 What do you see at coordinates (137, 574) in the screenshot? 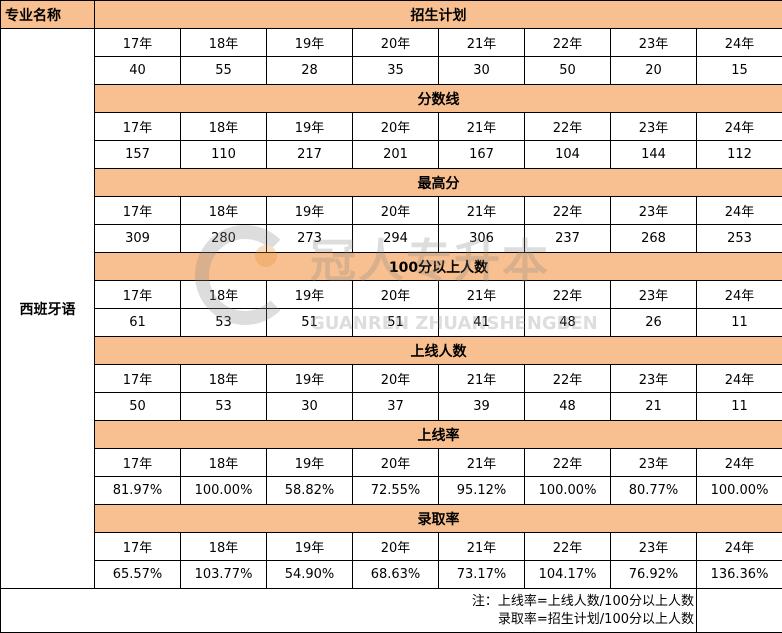
I see `value-cell: 65.57%` at bounding box center [137, 574].